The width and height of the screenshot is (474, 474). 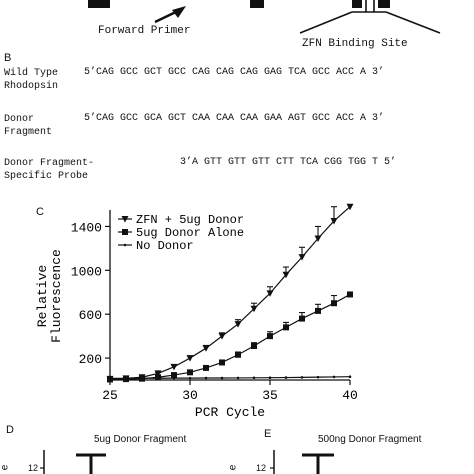 I want to click on y-tick-label: 200, so click(x=90, y=359).